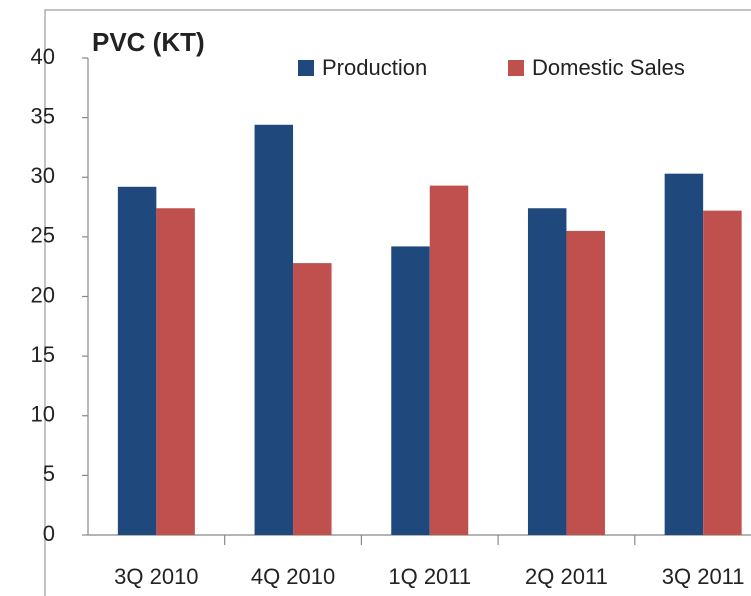 This screenshot has width=751, height=596. Describe the element at coordinates (608, 67) in the screenshot. I see `legend-label: Domestic Sales` at that location.